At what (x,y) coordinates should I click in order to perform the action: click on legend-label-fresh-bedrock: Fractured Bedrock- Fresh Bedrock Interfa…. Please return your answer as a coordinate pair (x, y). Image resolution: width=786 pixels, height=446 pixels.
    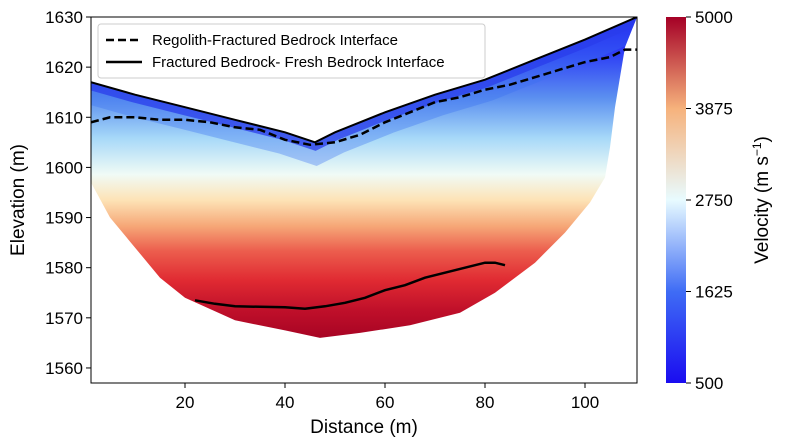
    Looking at the image, I should click on (298, 62).